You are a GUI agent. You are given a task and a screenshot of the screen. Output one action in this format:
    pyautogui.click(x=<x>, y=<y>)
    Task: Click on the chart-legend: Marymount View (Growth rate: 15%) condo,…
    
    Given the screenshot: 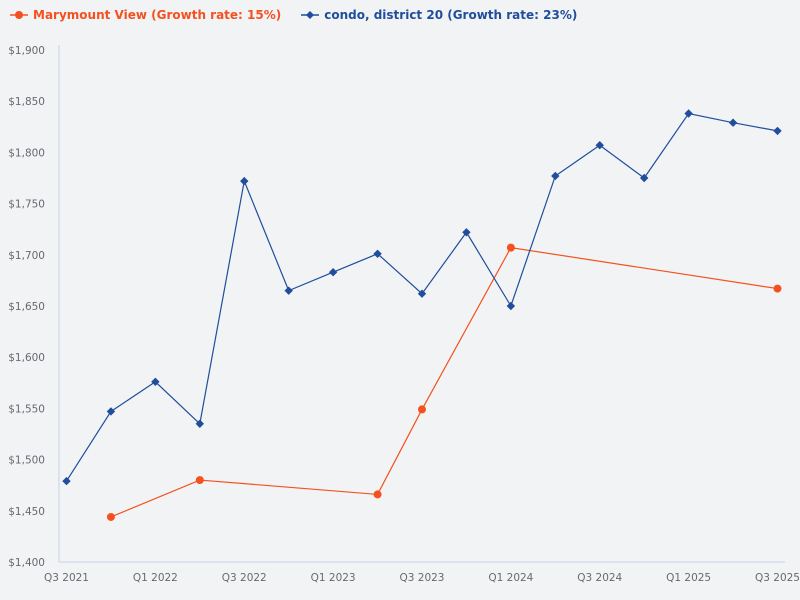 What is the action you would take?
    pyautogui.click(x=293, y=15)
    